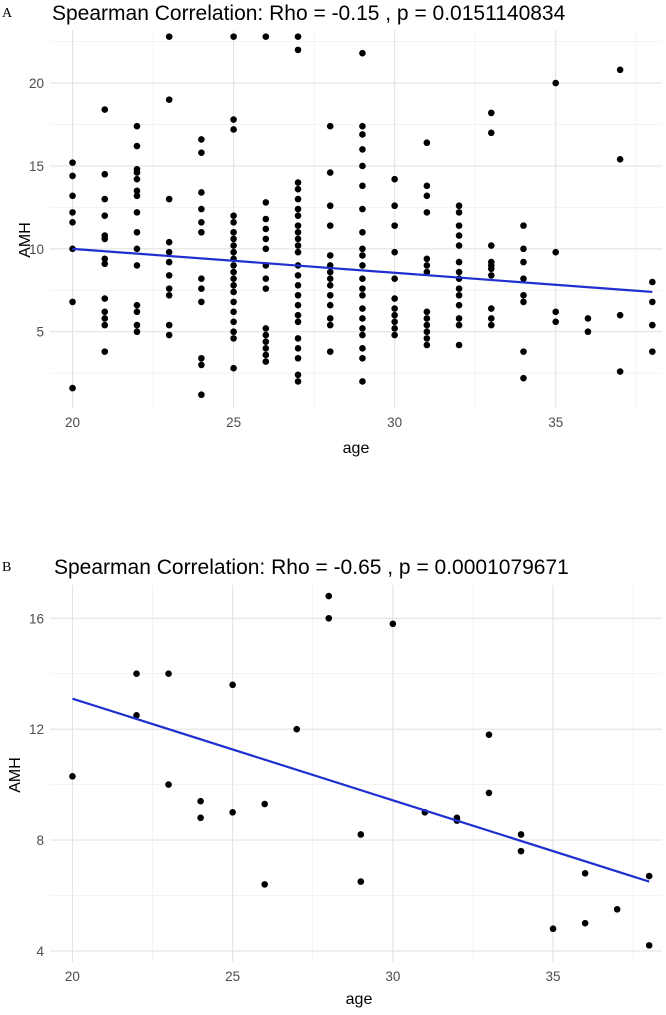 This screenshot has height=1015, width=666. I want to click on panel-a-x-tick-label: 35, so click(555, 422).